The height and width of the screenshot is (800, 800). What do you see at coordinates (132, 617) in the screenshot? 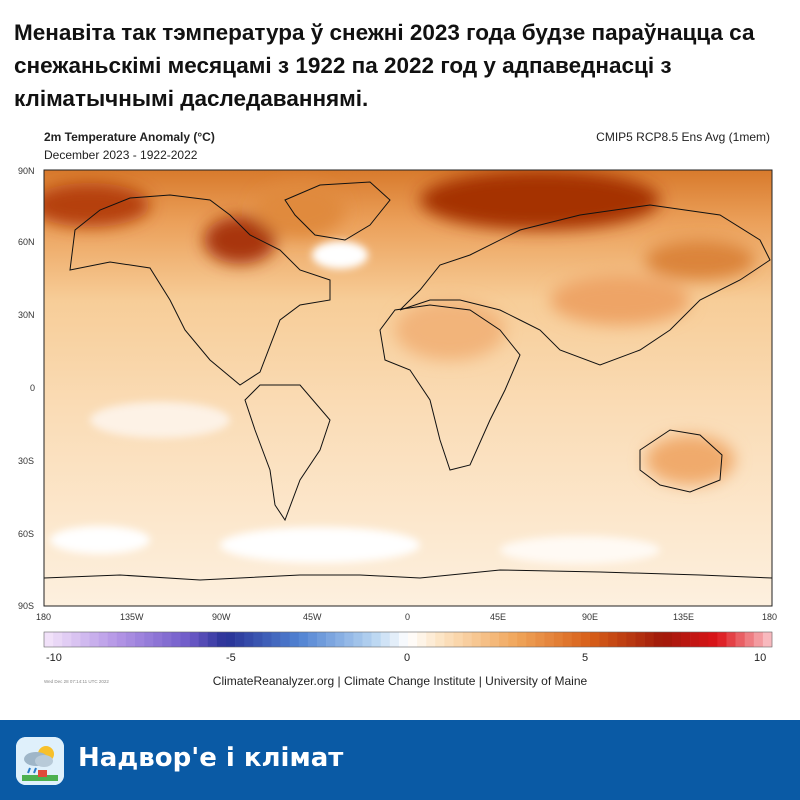
I see `lon-label-135w: 135W` at bounding box center [132, 617].